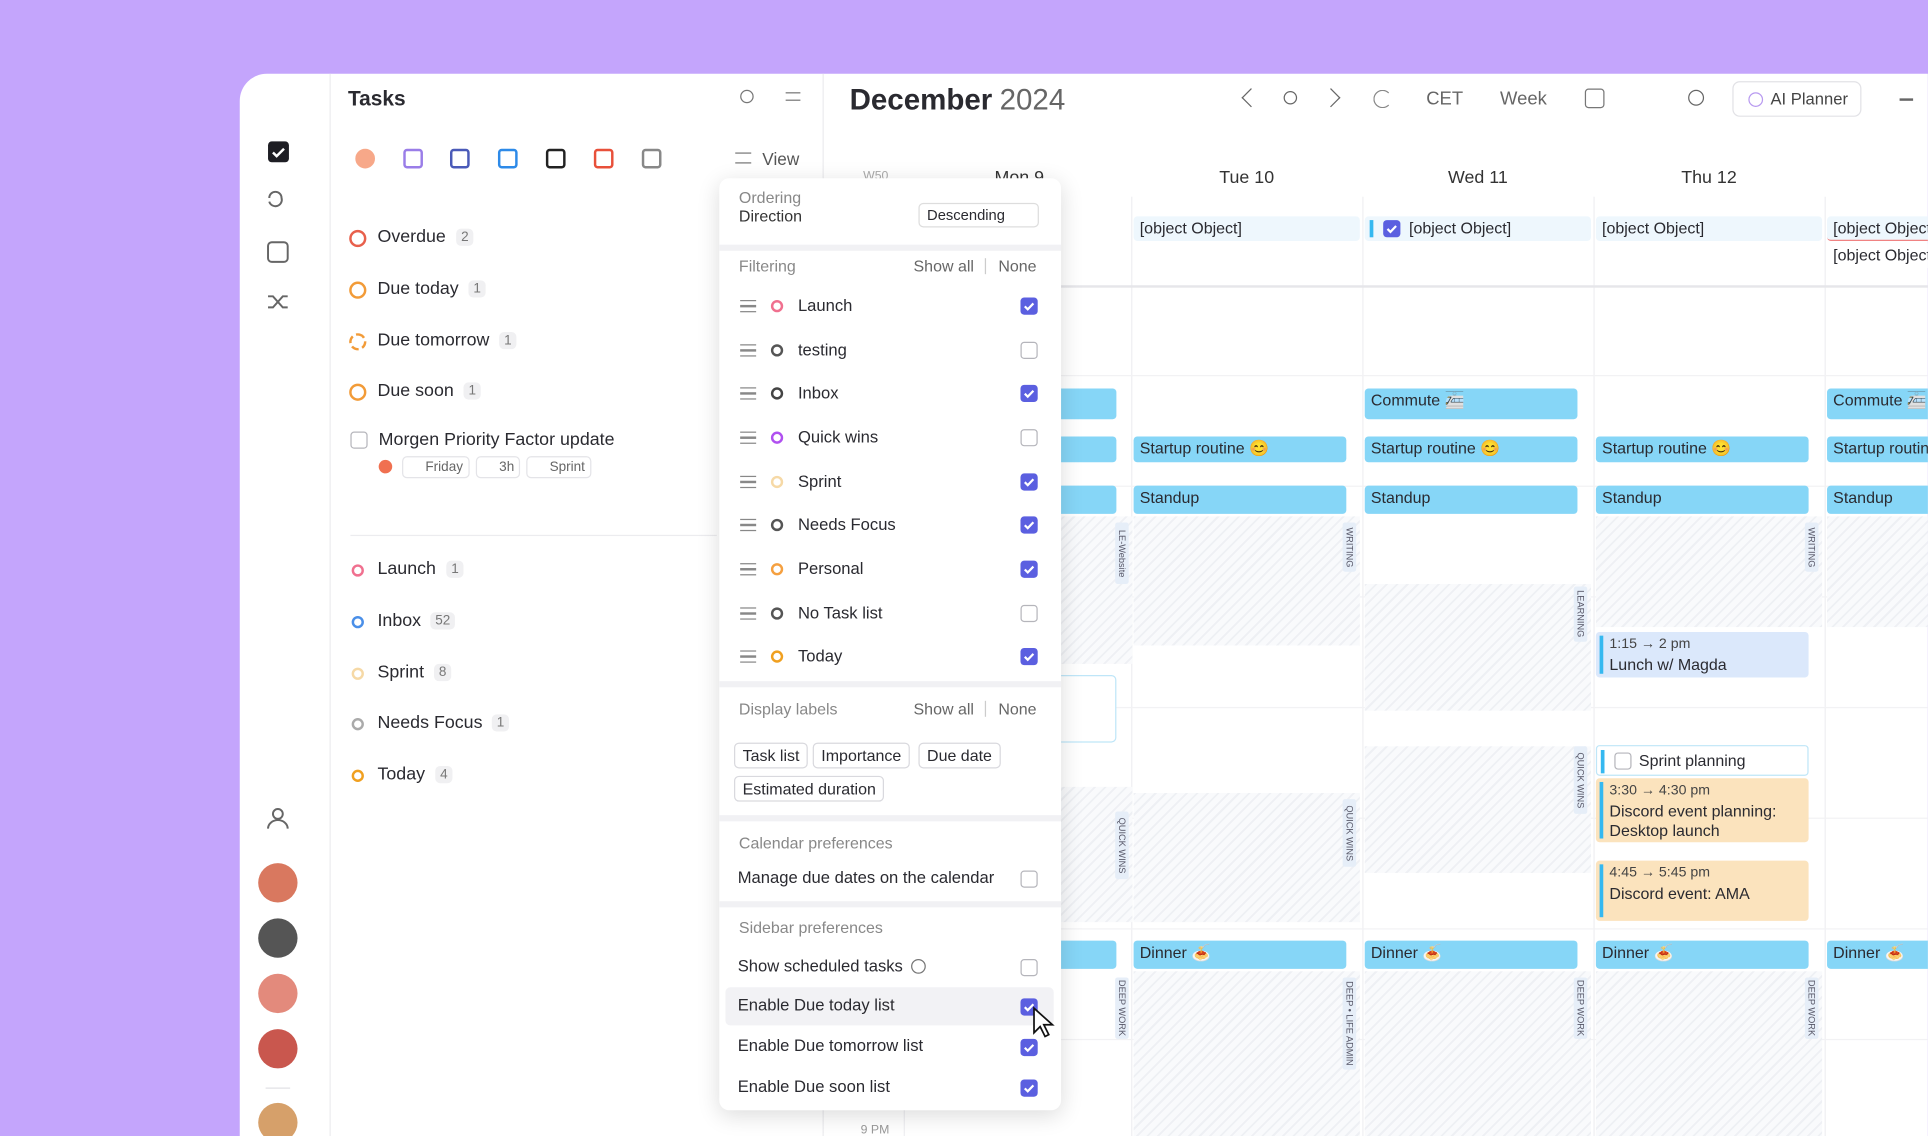 The width and height of the screenshot is (1928, 1136). I want to click on today, so click(1290, 97).